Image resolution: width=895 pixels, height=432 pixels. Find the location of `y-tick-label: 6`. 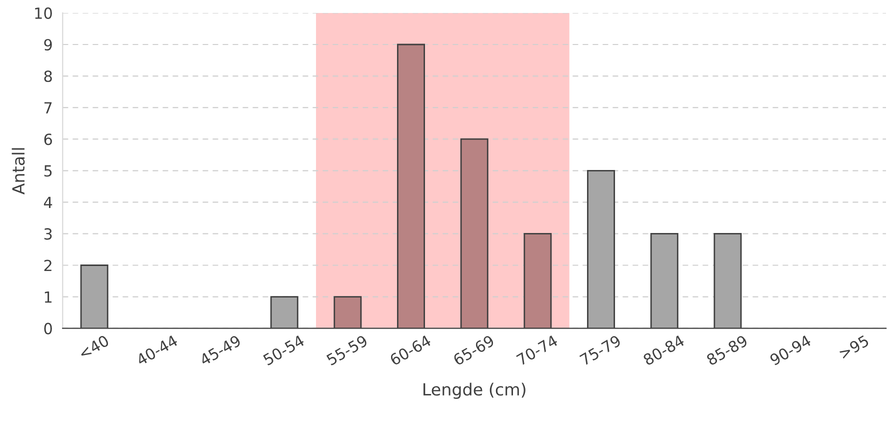

y-tick-label: 6 is located at coordinates (48, 140).